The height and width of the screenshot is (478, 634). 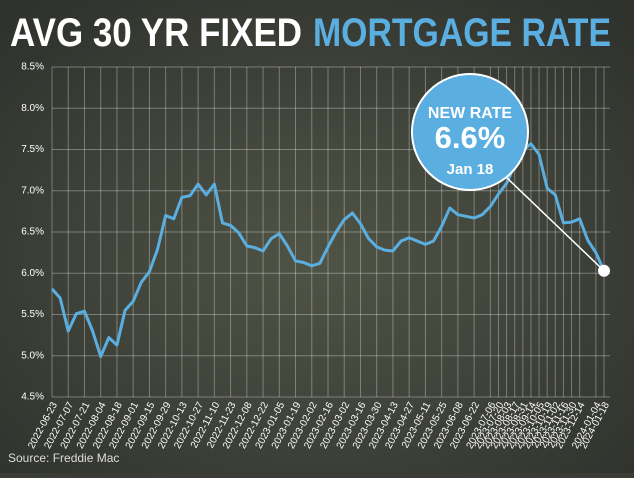 What do you see at coordinates (32, 67) in the screenshot?
I see `y-tick-label: 8.5%` at bounding box center [32, 67].